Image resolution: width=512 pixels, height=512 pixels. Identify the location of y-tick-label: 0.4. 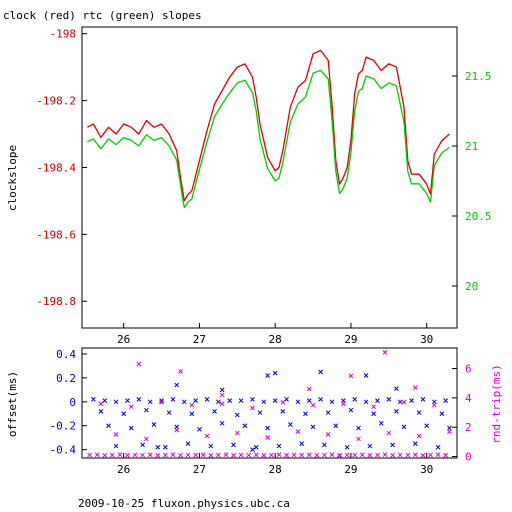
(66, 354).